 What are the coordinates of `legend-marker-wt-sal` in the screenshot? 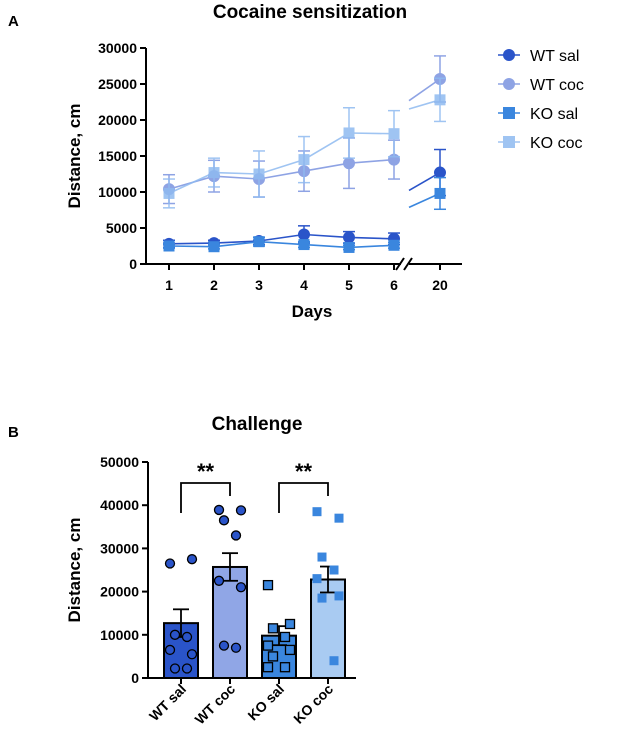 It's located at (509, 55).